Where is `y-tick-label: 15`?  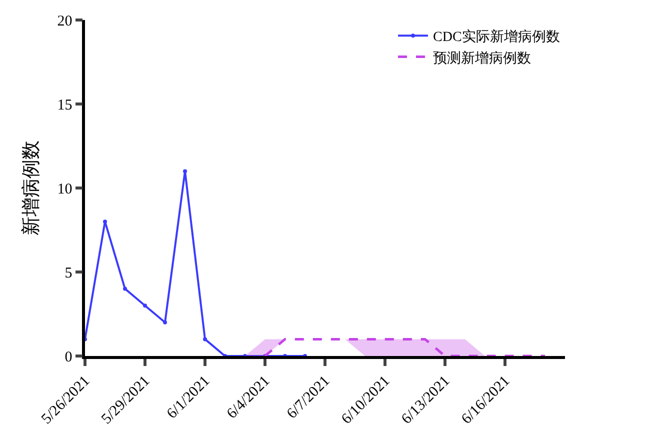 y-tick-label: 15 is located at coordinates (64, 105).